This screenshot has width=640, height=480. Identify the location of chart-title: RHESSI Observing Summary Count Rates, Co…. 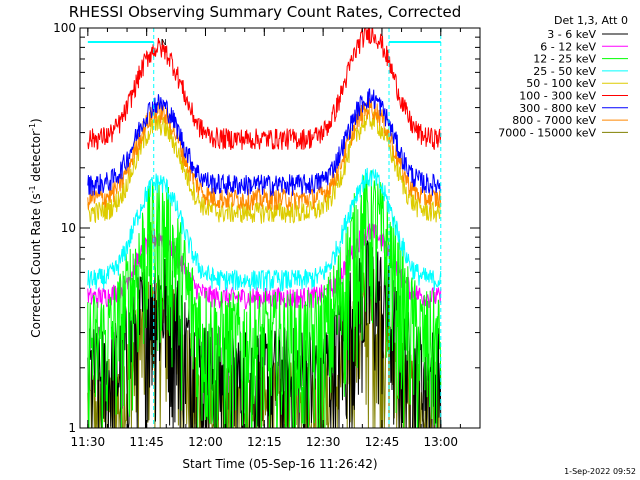
(265, 12).